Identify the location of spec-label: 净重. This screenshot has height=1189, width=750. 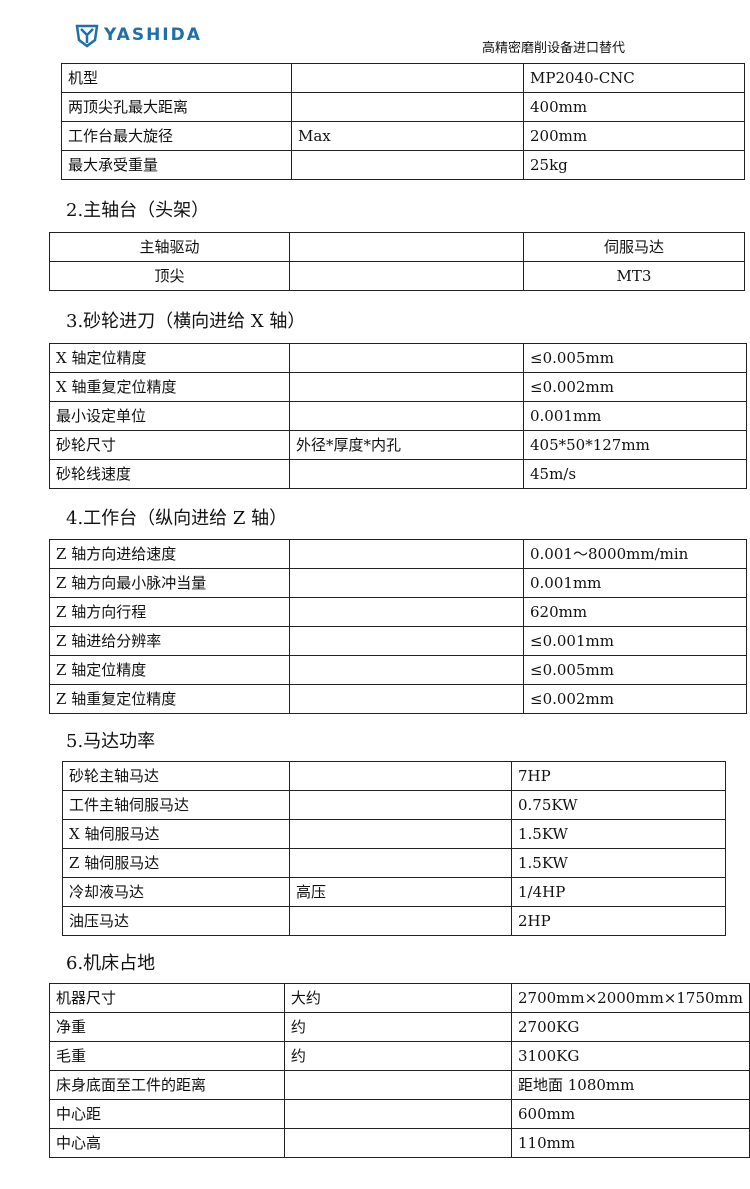
(167, 1027).